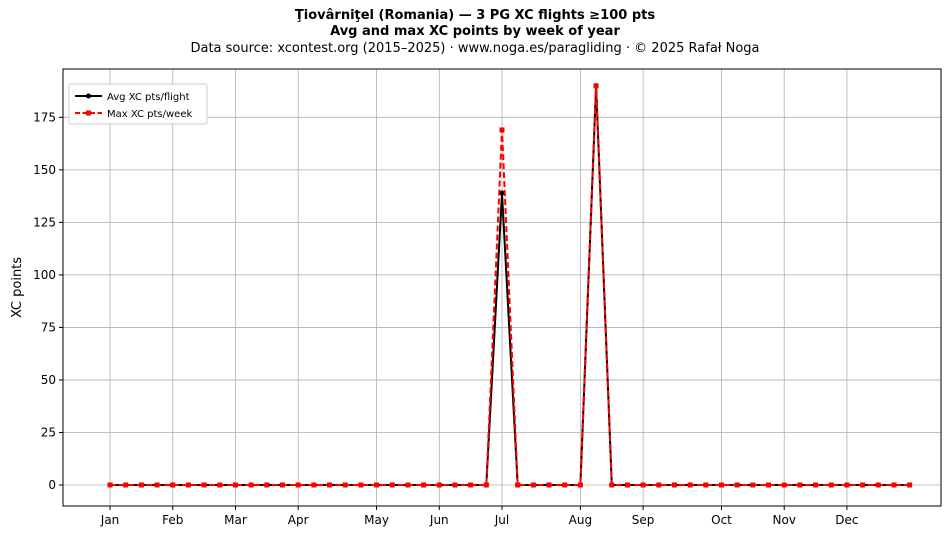 Image resolution: width=950 pixels, height=539 pixels. I want to click on x-tick-label: Aug, so click(580, 520).